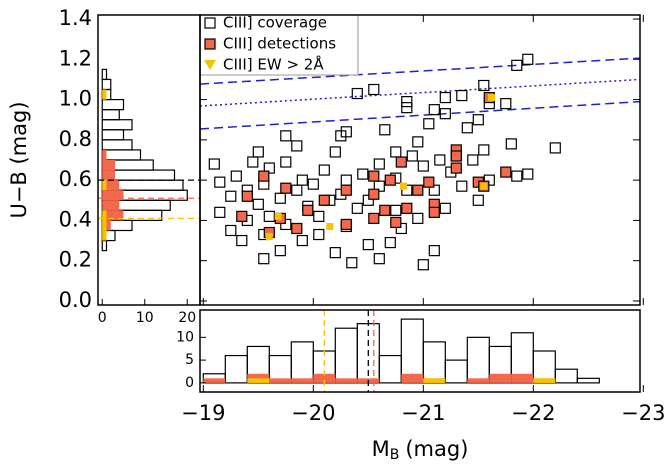  Describe the element at coordinates (203, 413) in the screenshot. I see `x-tick-label: −19` at that location.